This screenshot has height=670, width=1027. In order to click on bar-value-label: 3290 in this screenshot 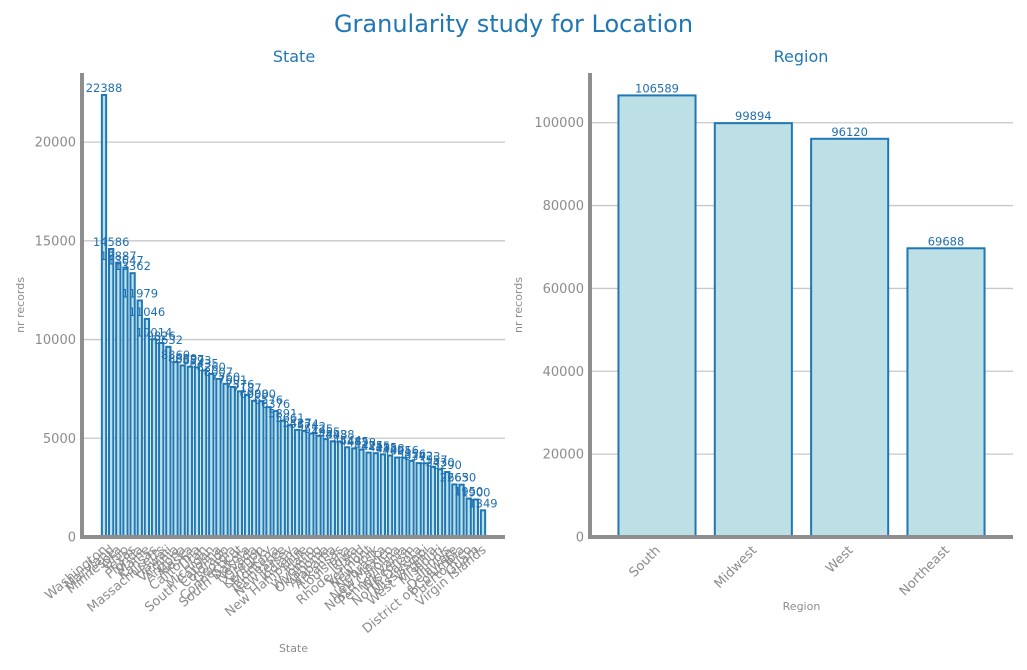, I will do `click(447, 465)`.